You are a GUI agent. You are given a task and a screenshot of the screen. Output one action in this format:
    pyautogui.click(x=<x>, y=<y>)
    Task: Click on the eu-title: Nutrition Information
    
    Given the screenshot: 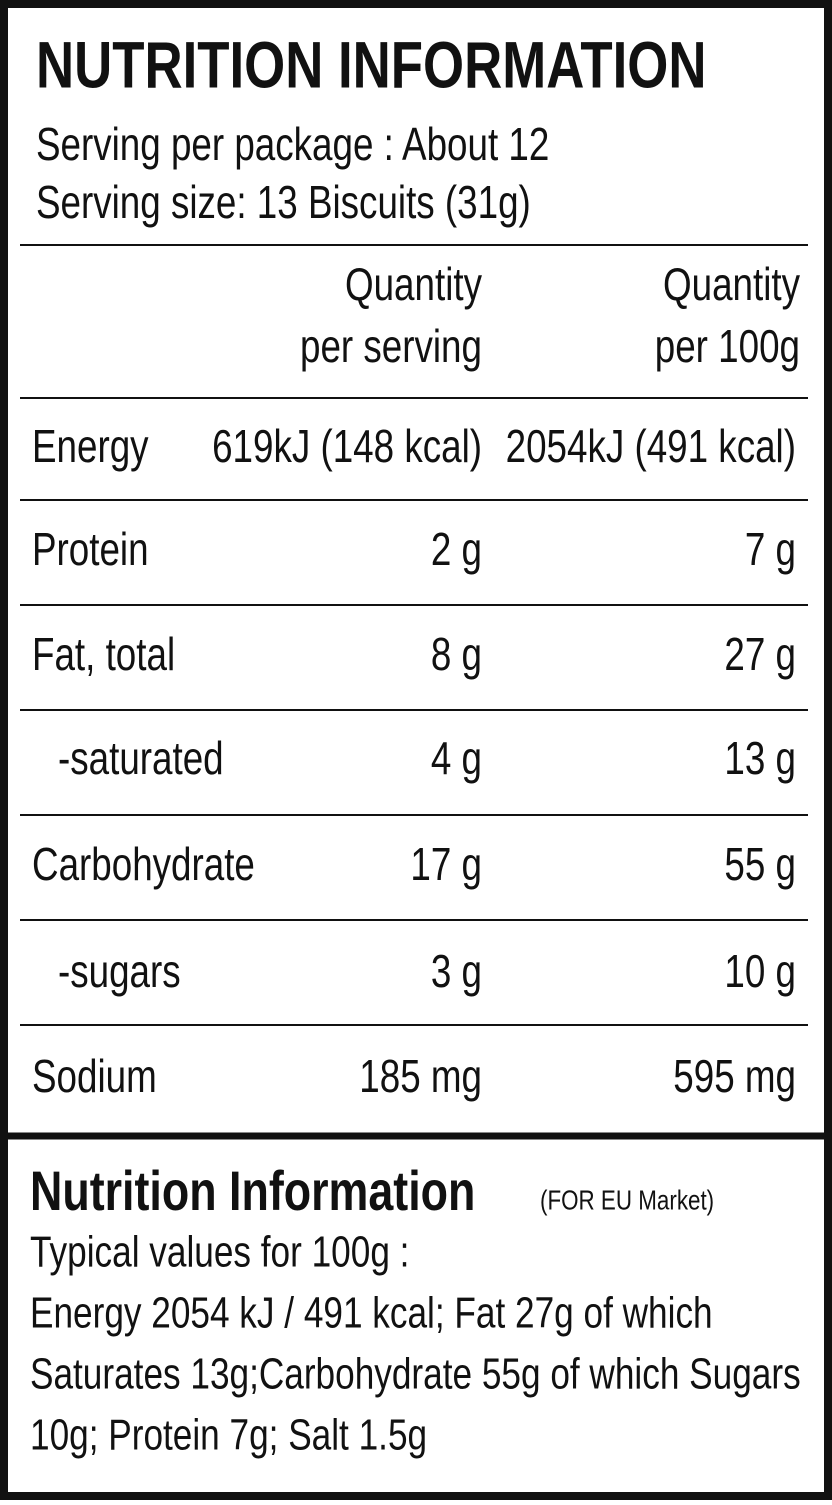 What is the action you would take?
    pyautogui.click(x=252, y=1190)
    